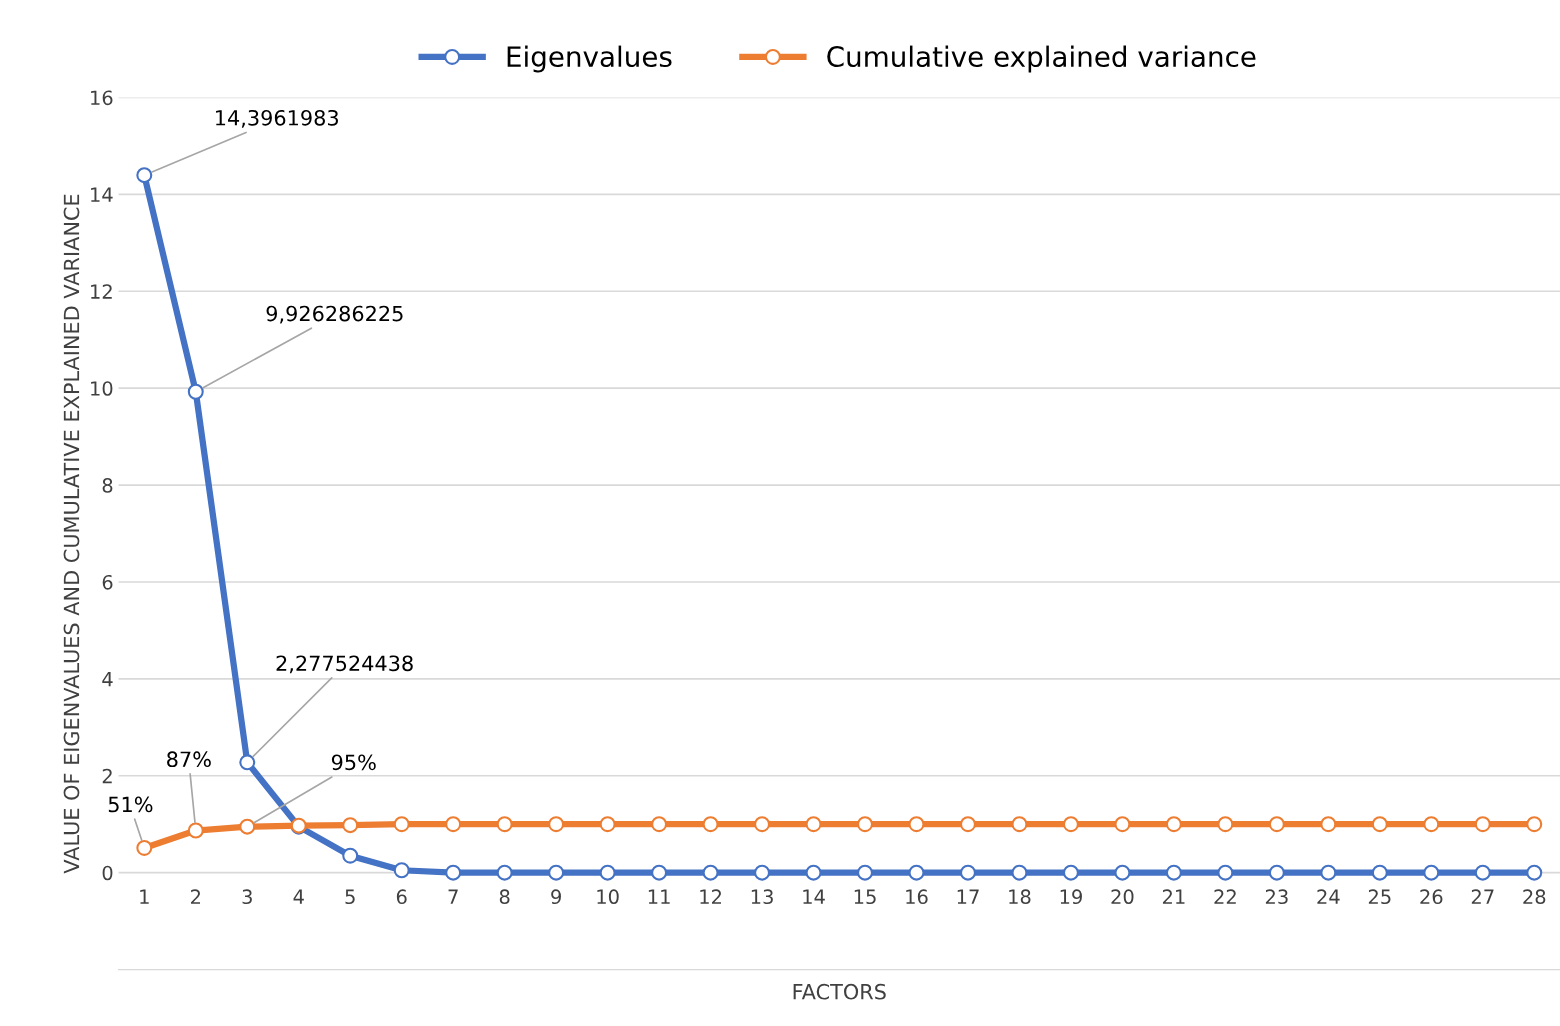  I want to click on x-tick-label: 24, so click(1328, 896).